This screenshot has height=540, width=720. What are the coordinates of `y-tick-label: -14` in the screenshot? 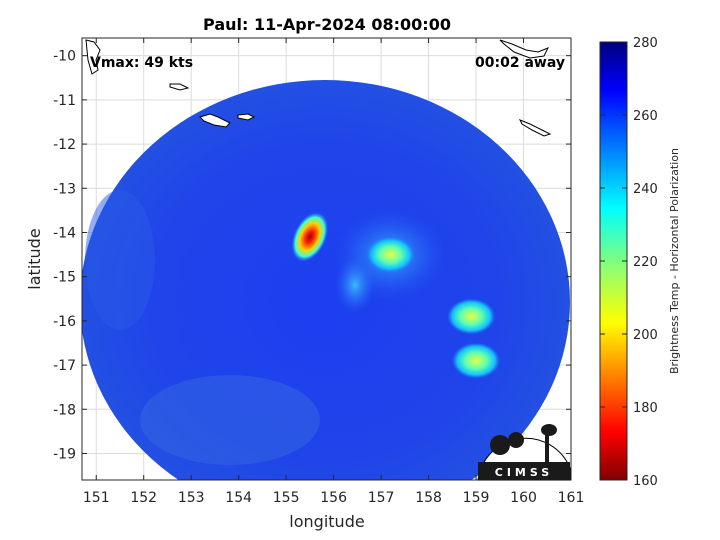 It's located at (64, 233).